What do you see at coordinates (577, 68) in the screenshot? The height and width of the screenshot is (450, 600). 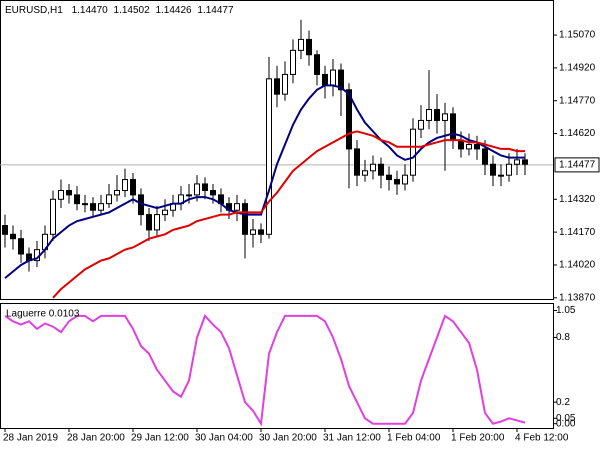 I see `y-tick-label: 1.14920` at bounding box center [577, 68].